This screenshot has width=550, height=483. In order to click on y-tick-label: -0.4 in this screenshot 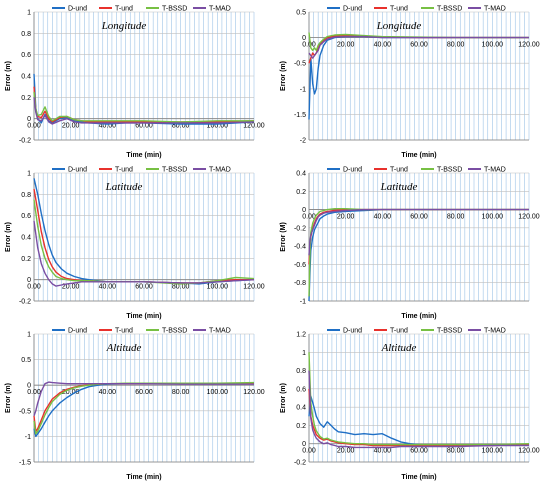, I will do `click(300, 247)`.